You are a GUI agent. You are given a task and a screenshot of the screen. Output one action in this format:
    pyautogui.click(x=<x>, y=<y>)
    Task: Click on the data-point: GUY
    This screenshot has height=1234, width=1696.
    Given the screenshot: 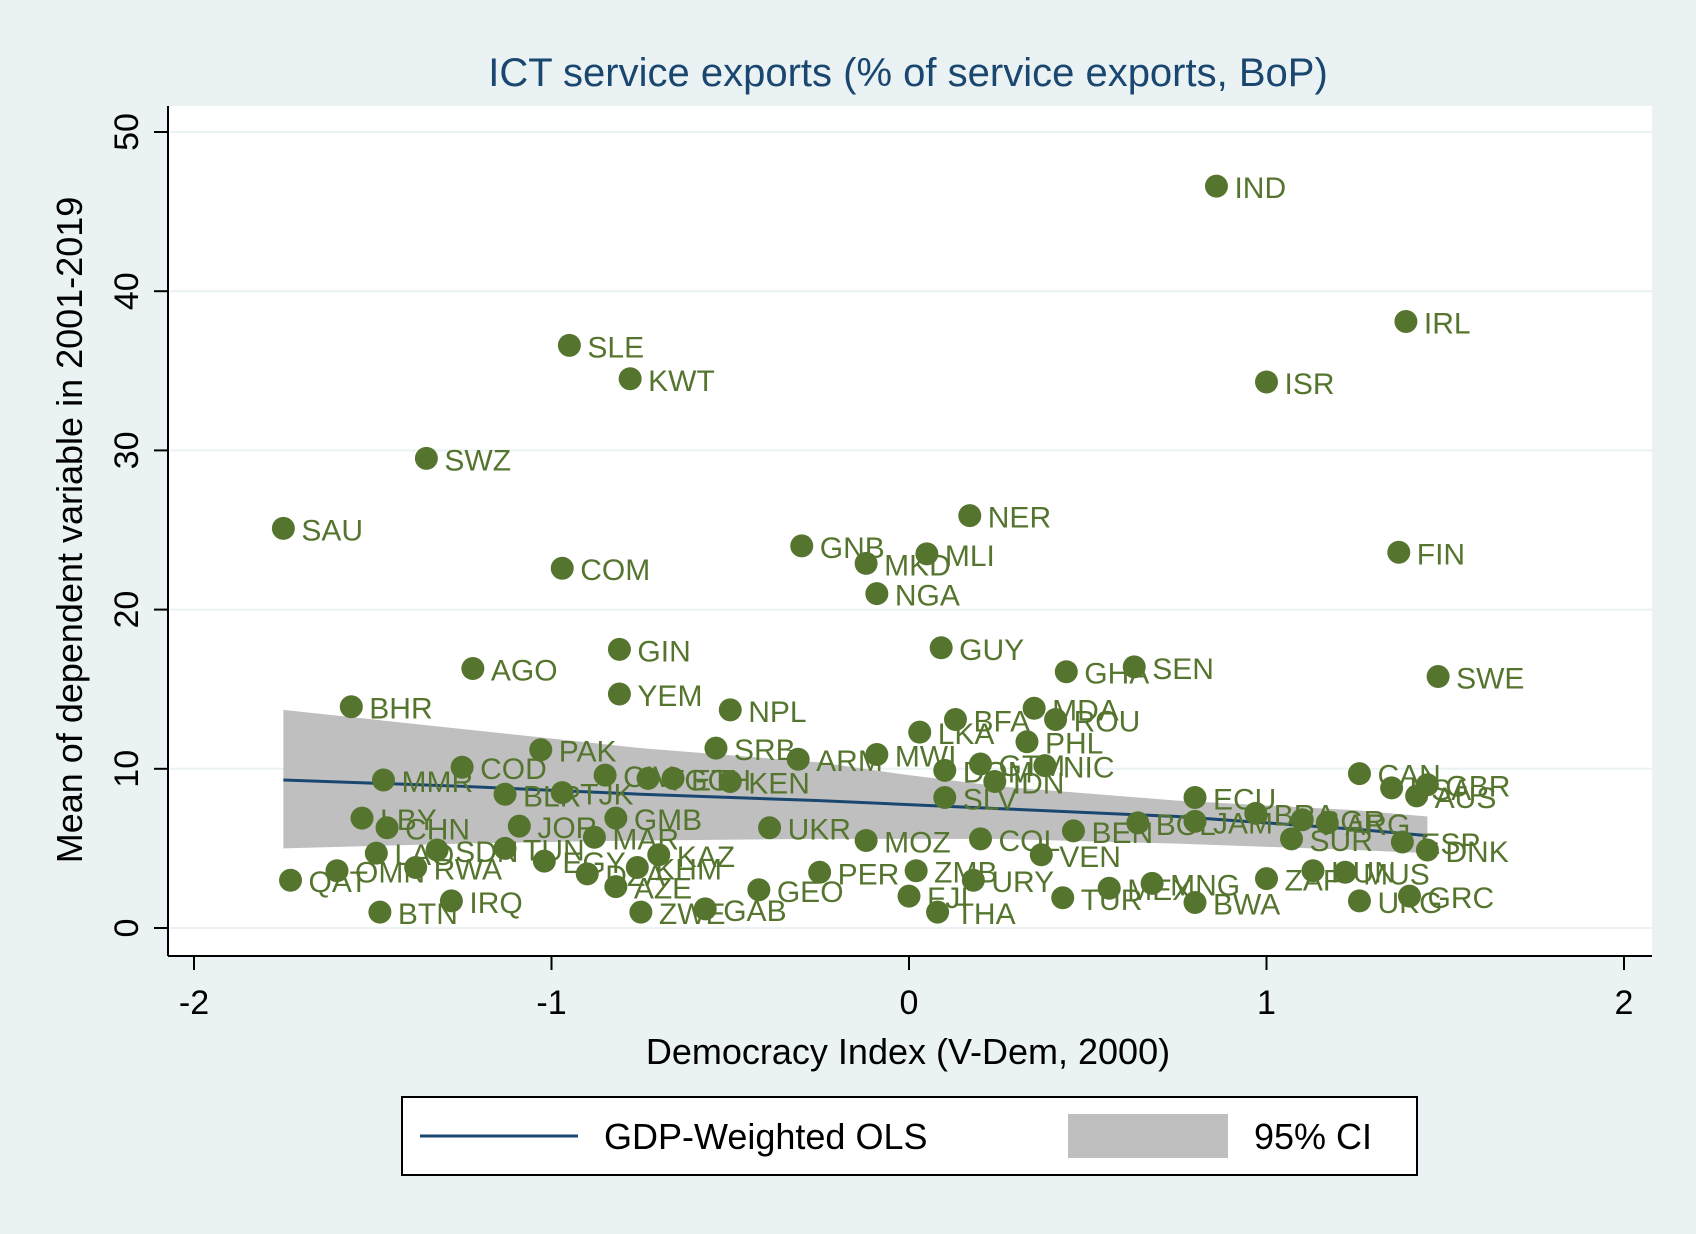 What is the action you would take?
    pyautogui.click(x=976, y=650)
    